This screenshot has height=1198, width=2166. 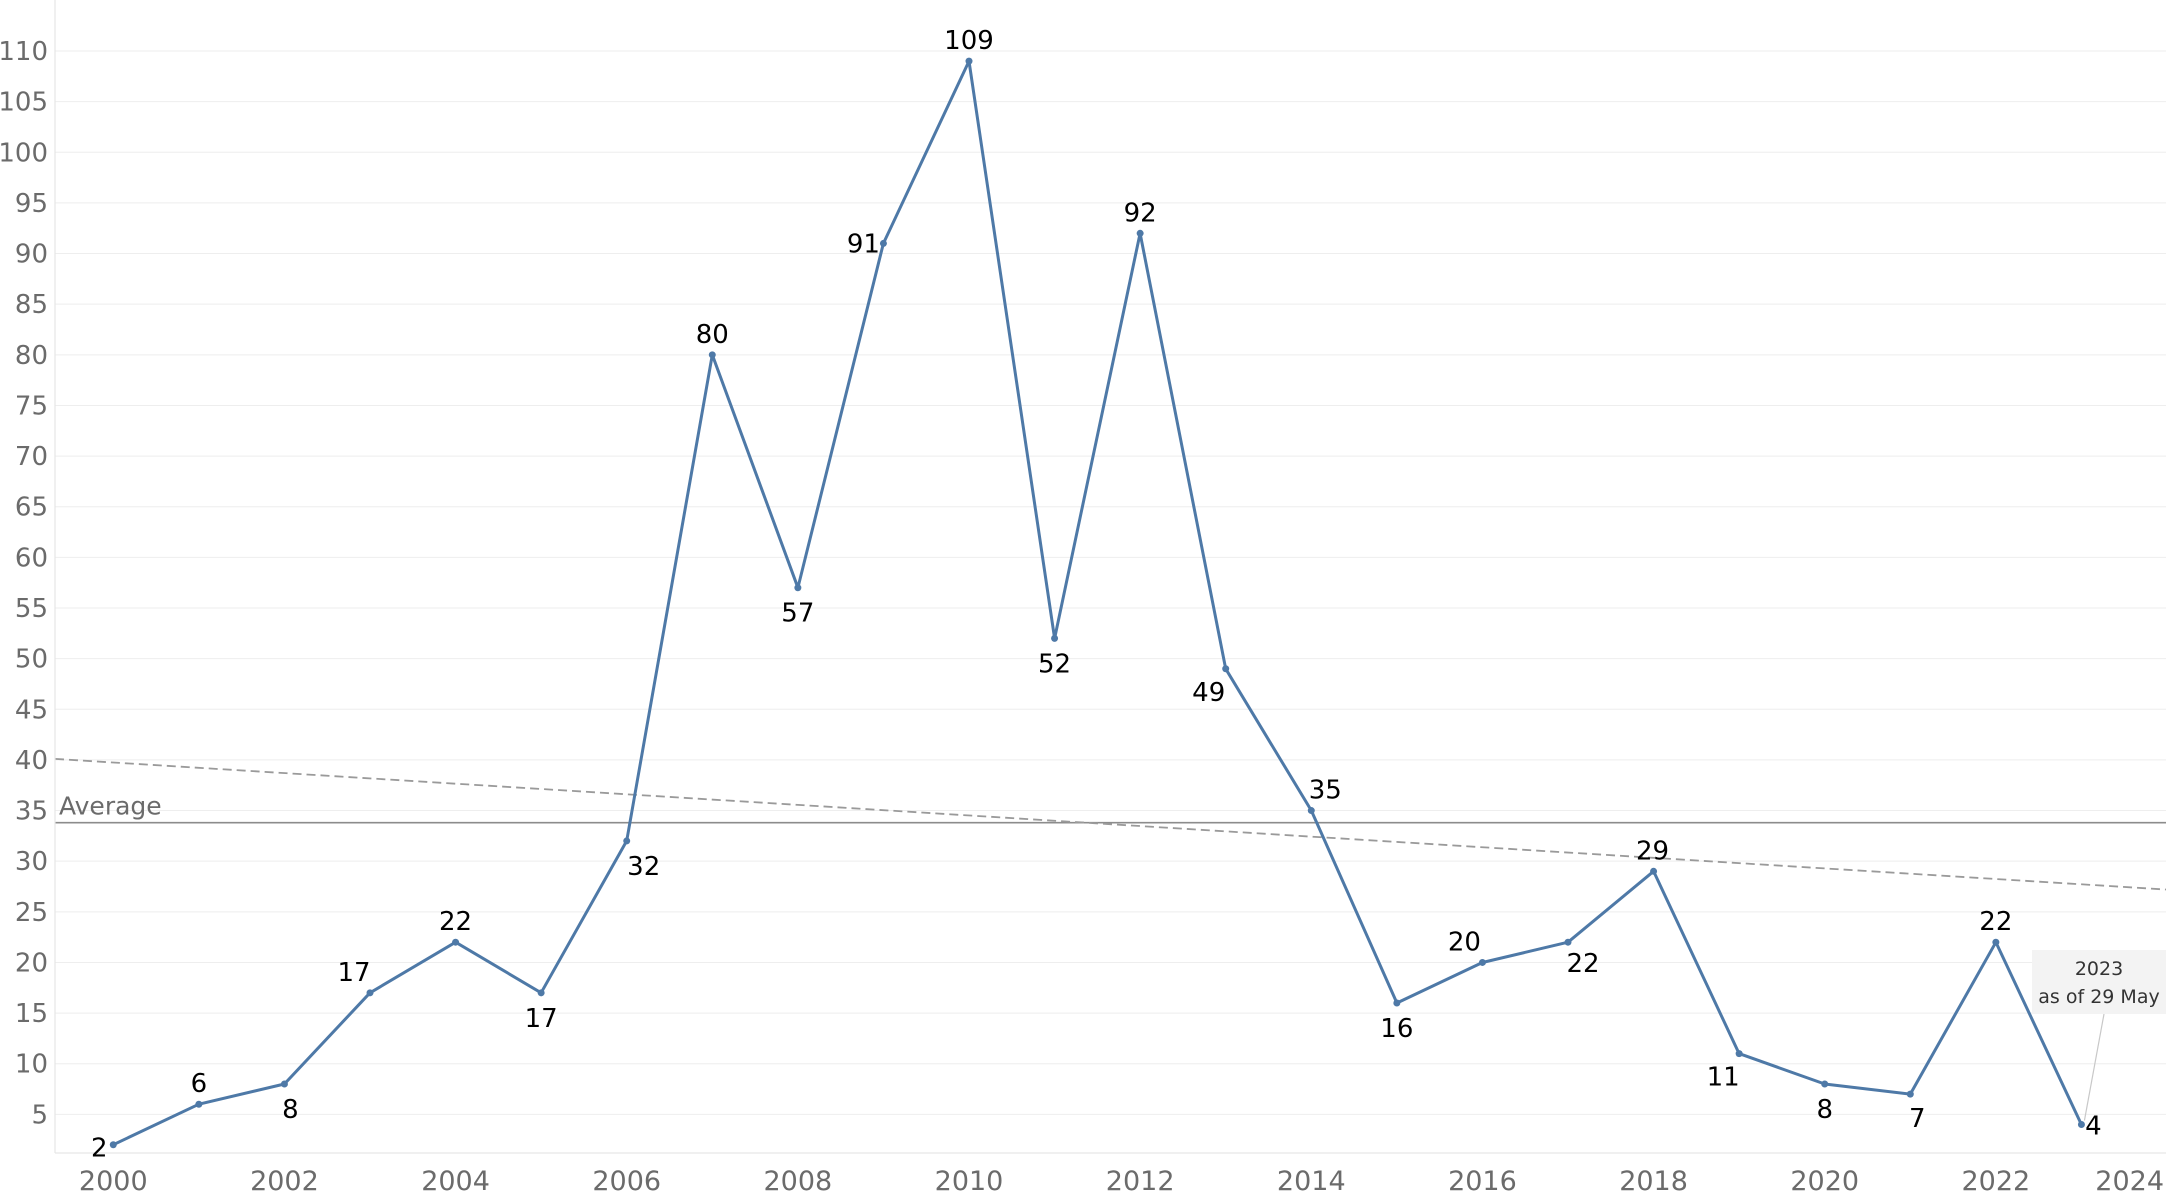 What do you see at coordinates (2093, 1126) in the screenshot?
I see `data-label: 4` at bounding box center [2093, 1126].